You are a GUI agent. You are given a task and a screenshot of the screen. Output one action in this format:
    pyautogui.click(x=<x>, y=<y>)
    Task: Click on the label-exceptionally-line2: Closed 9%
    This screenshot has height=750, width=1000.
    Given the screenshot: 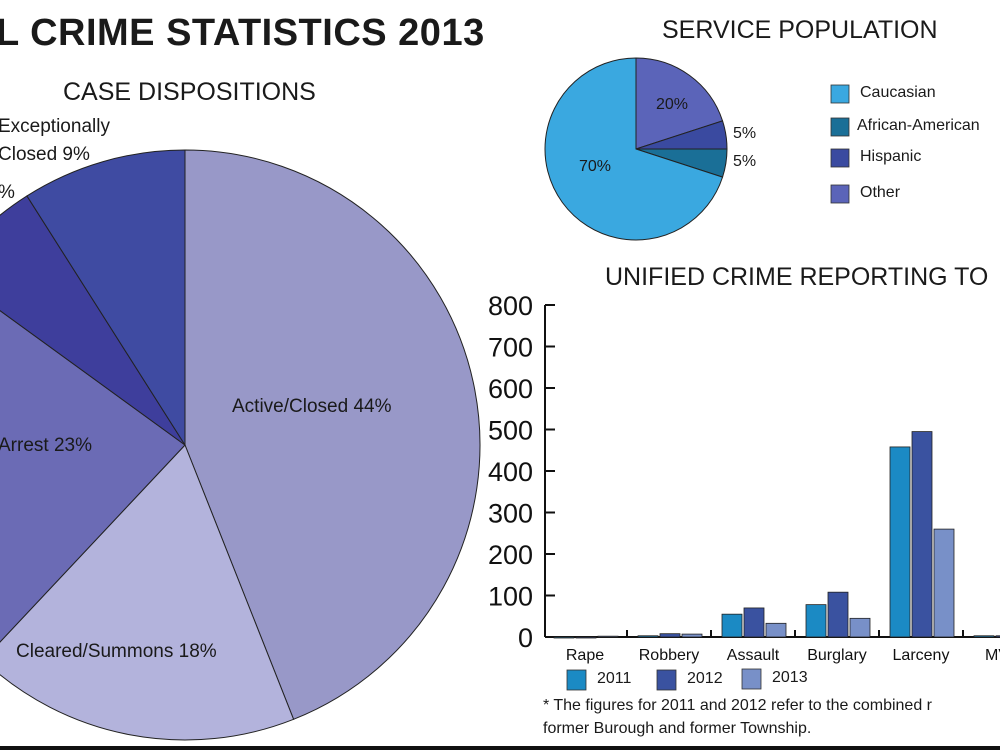 What is the action you would take?
    pyautogui.click(x=45, y=154)
    